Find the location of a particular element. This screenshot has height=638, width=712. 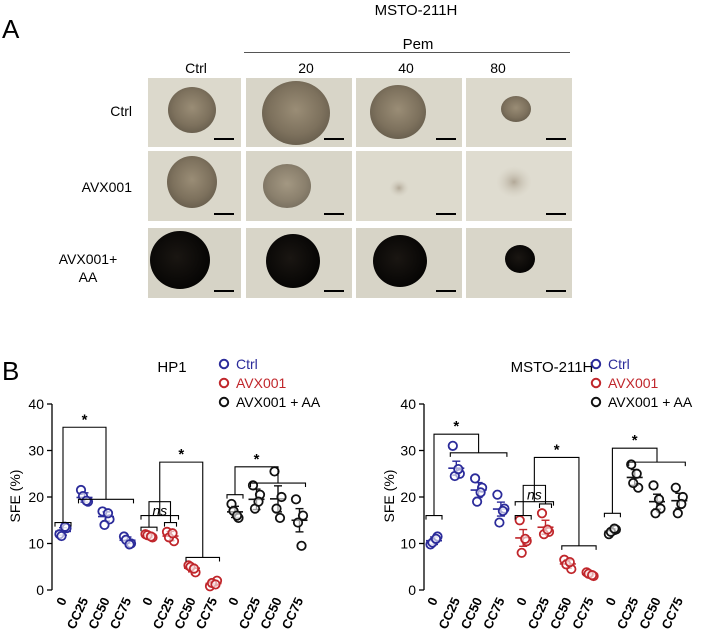

legend-item: AVX001 is located at coordinates (624, 383).